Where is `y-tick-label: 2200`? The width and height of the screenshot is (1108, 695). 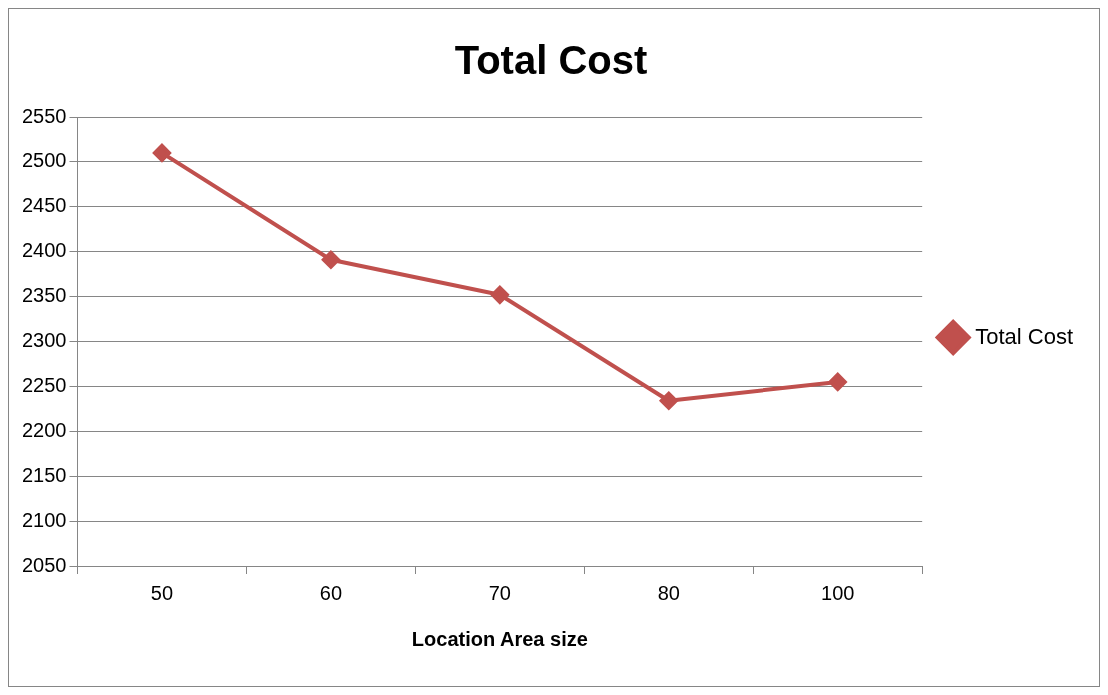
y-tick-label: 2200 is located at coordinates (44, 429).